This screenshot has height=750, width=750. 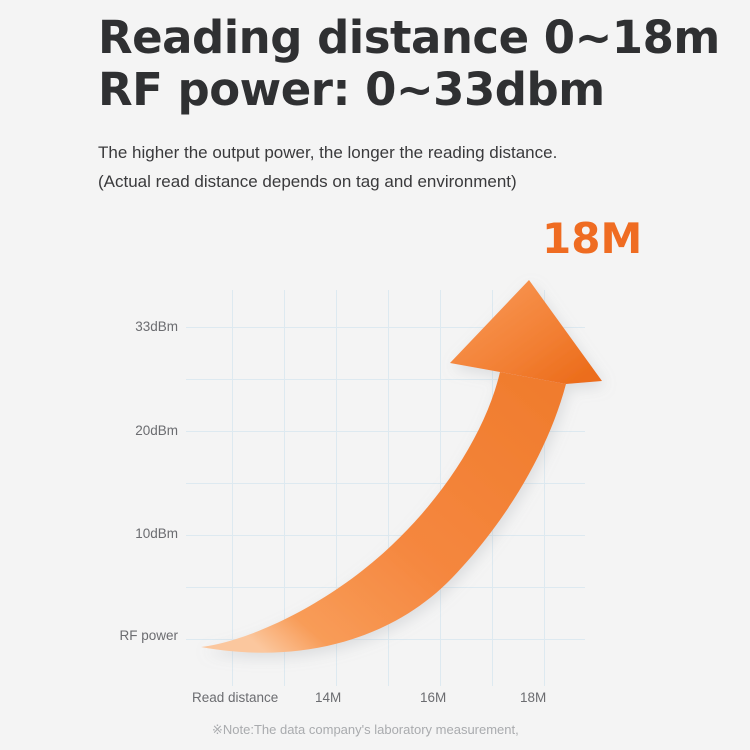 I want to click on y-tick-label: 33dBm, so click(x=156, y=326).